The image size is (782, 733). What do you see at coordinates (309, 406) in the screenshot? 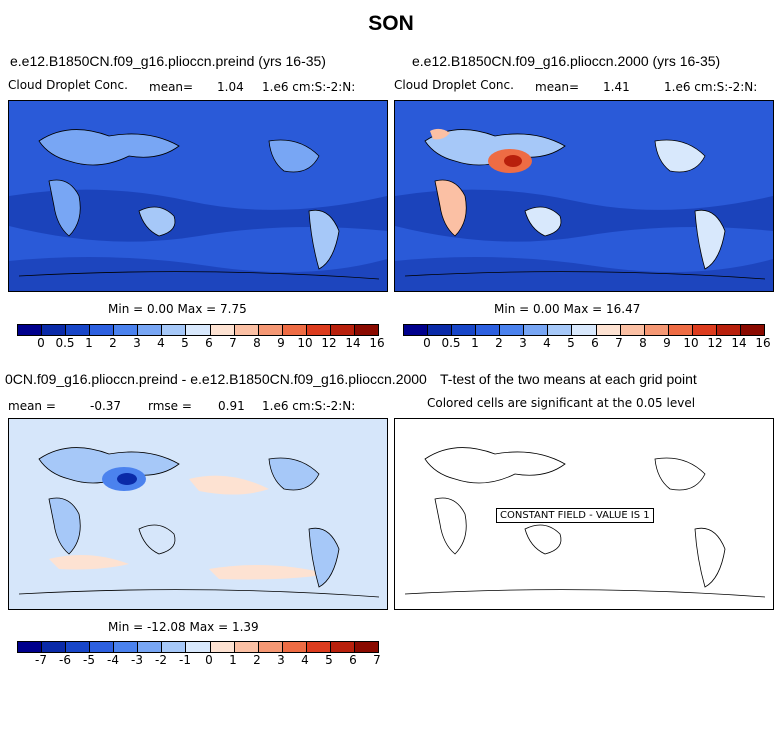
I see `panel3-units: 1.e6 cm:S:-2:N:` at bounding box center [309, 406].